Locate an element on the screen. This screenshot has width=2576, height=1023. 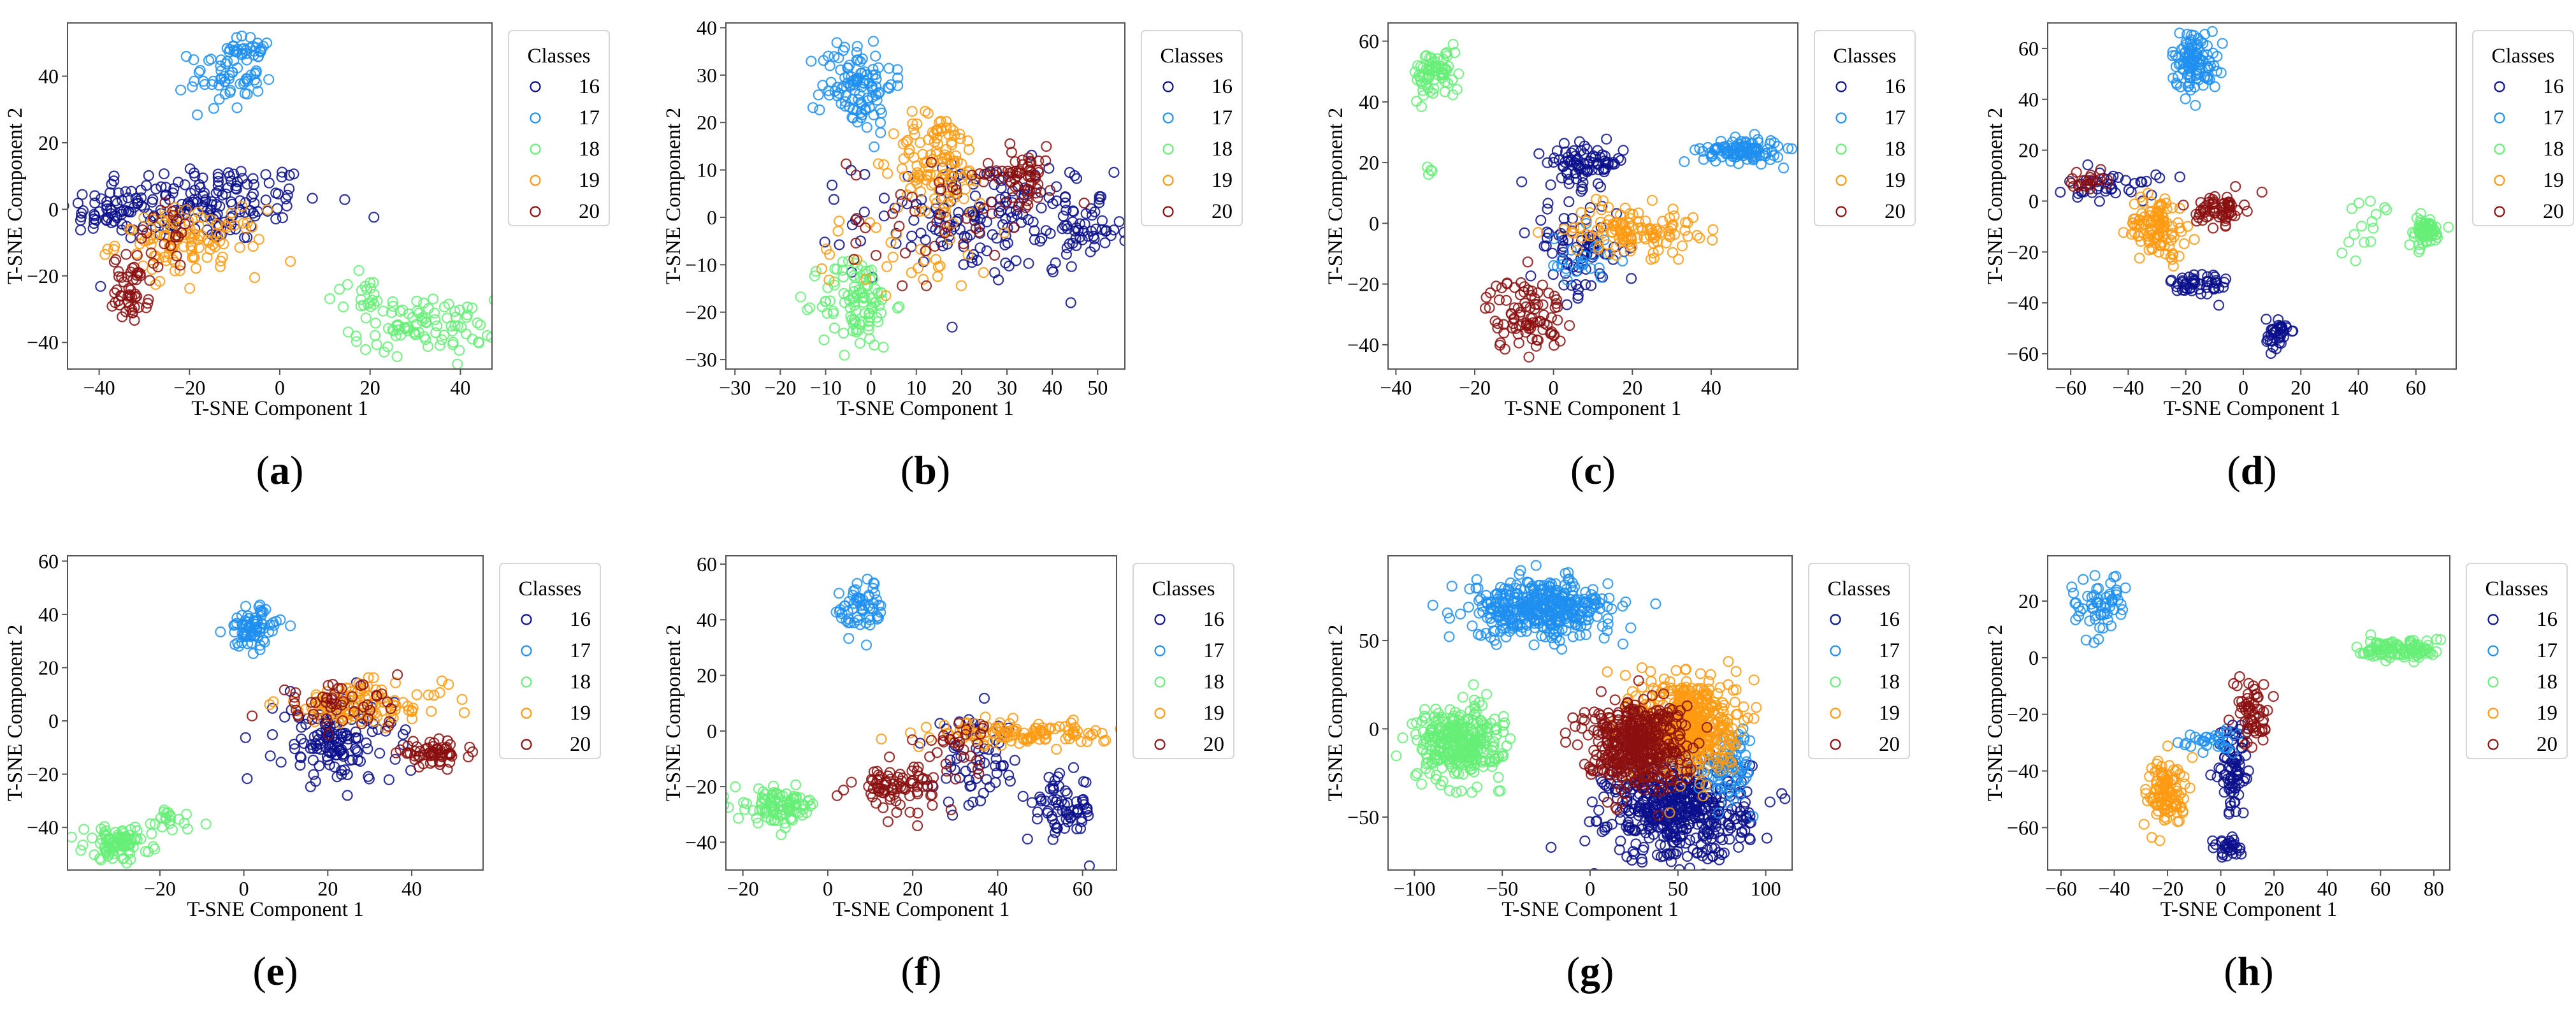
y-tick-label: 0 is located at coordinates (53, 720).